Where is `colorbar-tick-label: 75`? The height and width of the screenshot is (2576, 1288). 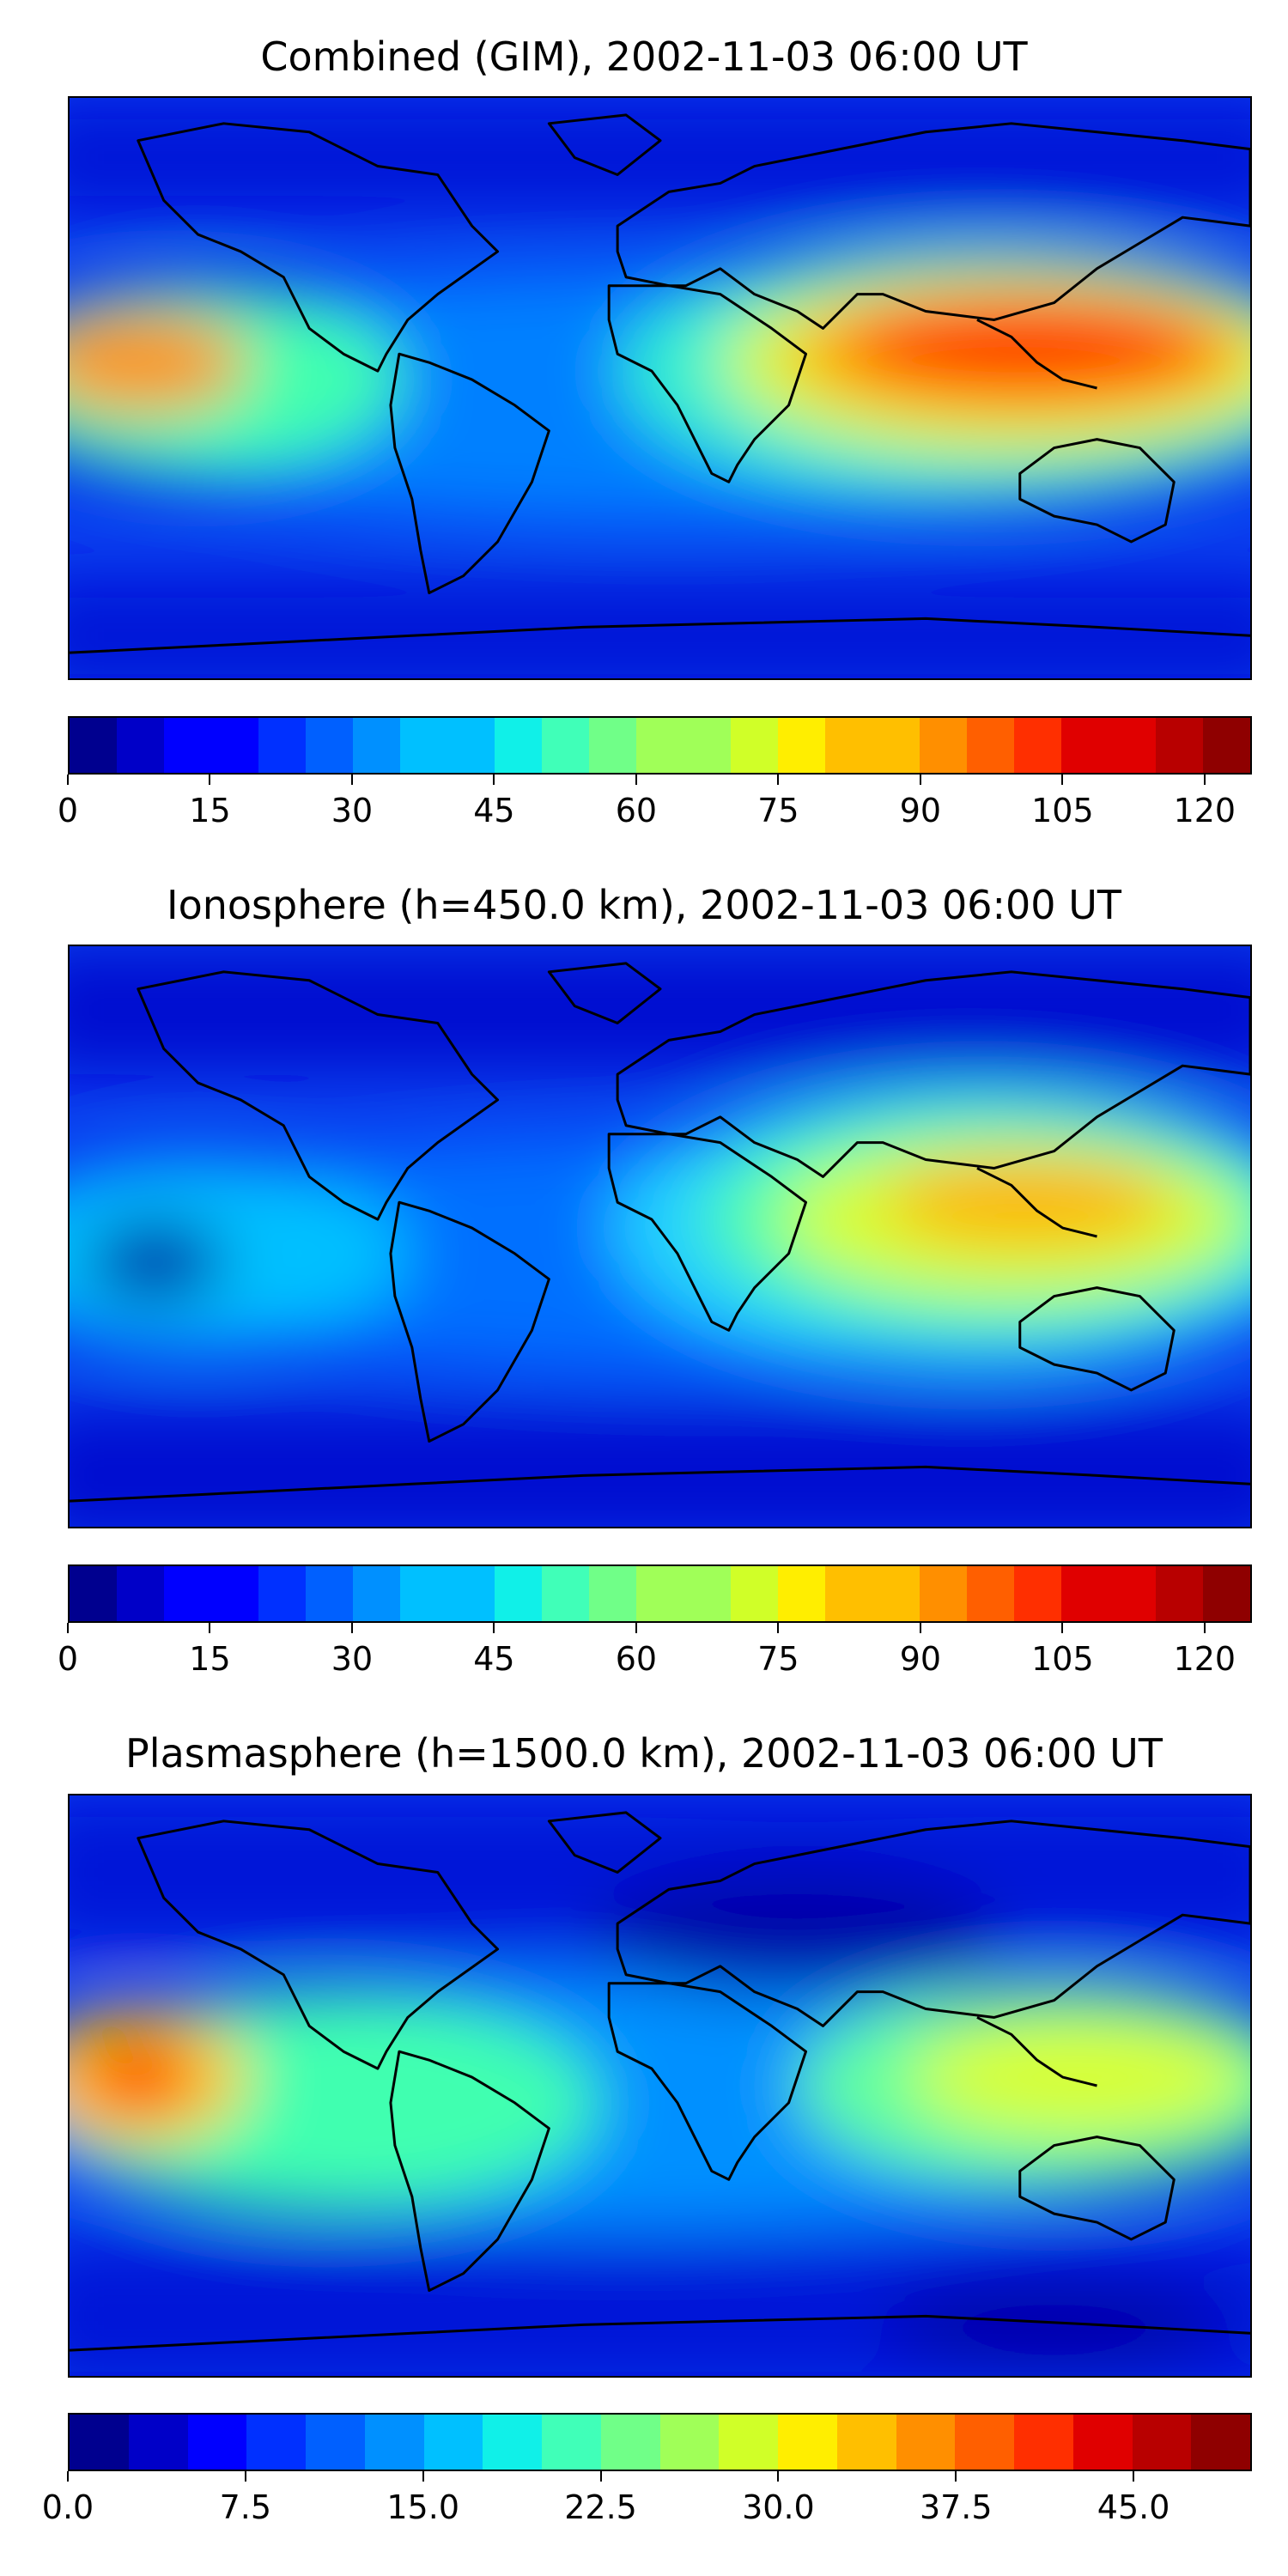
colorbar-tick-label: 75 is located at coordinates (778, 1659).